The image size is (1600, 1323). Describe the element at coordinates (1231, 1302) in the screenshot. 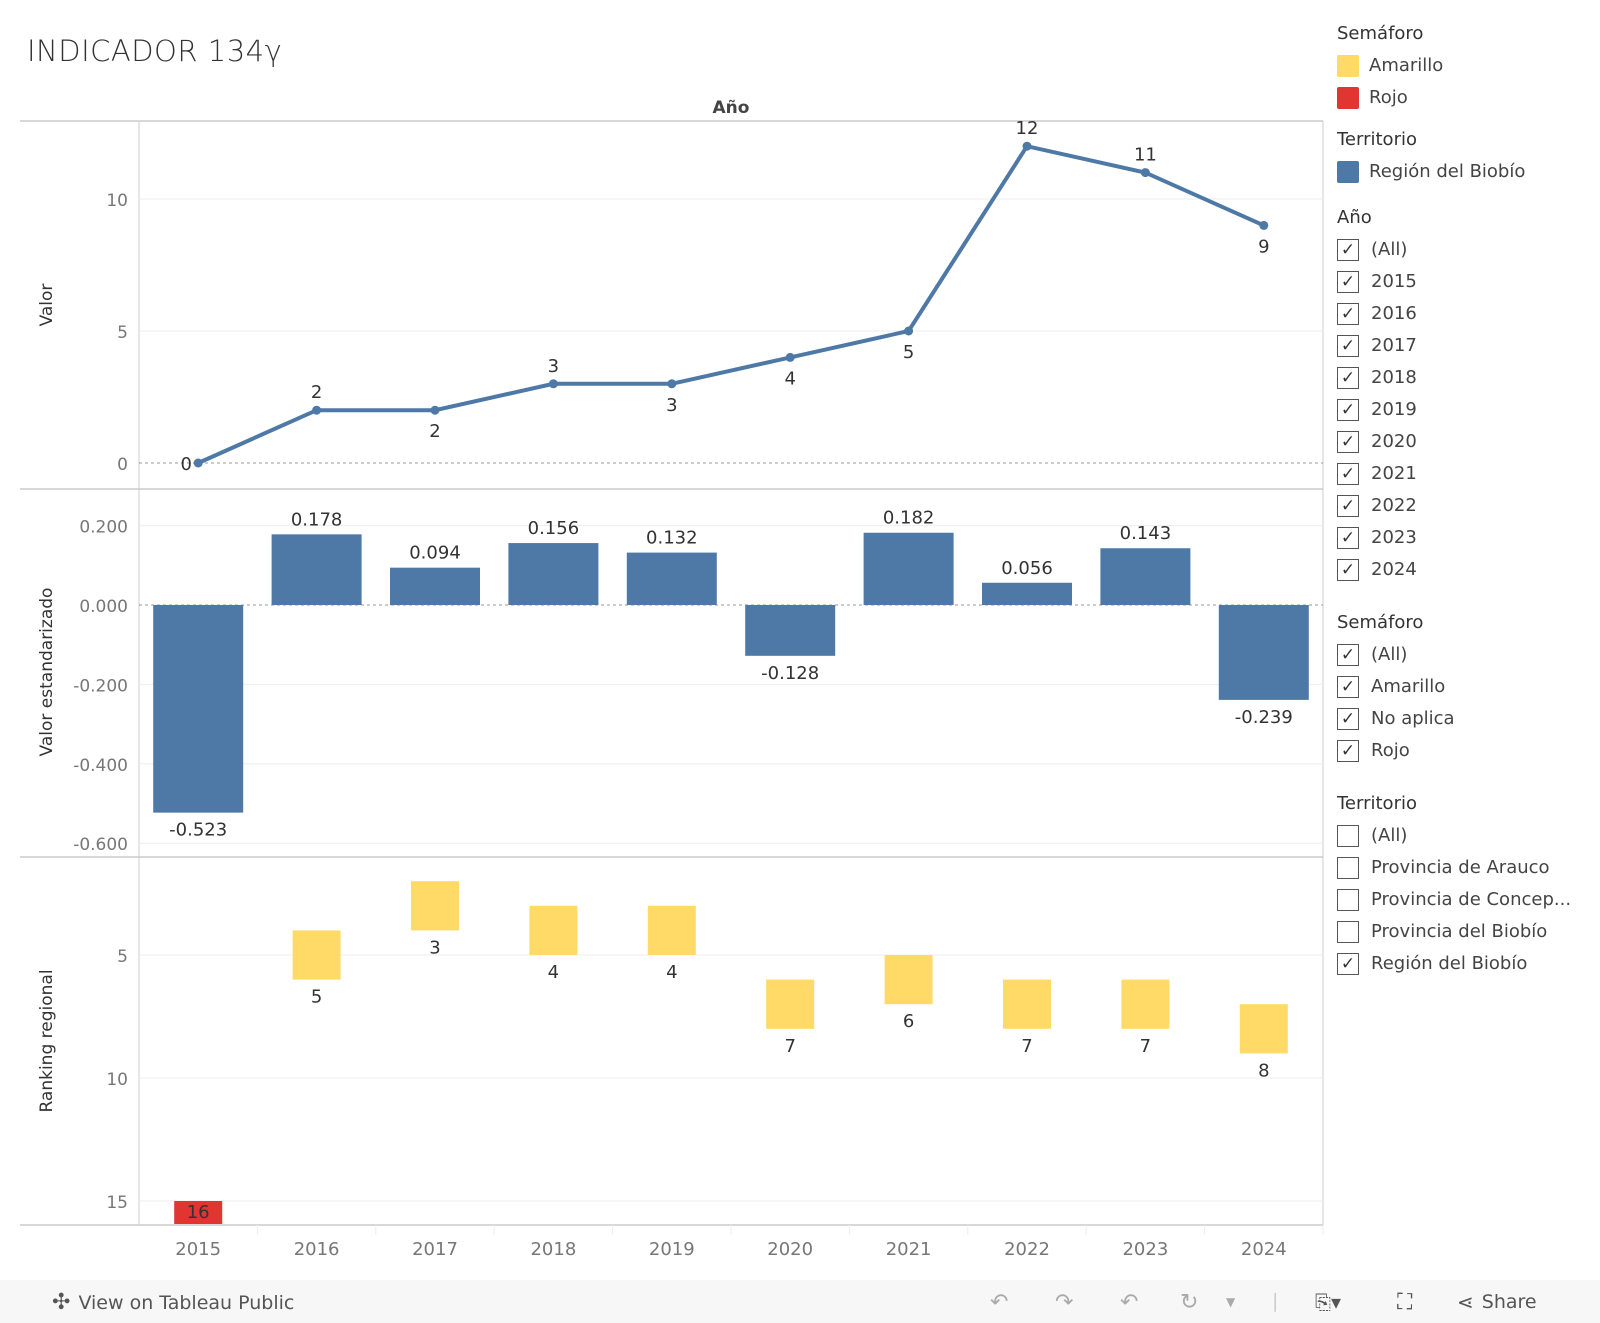

I see `chevron-down-icon: ▼` at that location.